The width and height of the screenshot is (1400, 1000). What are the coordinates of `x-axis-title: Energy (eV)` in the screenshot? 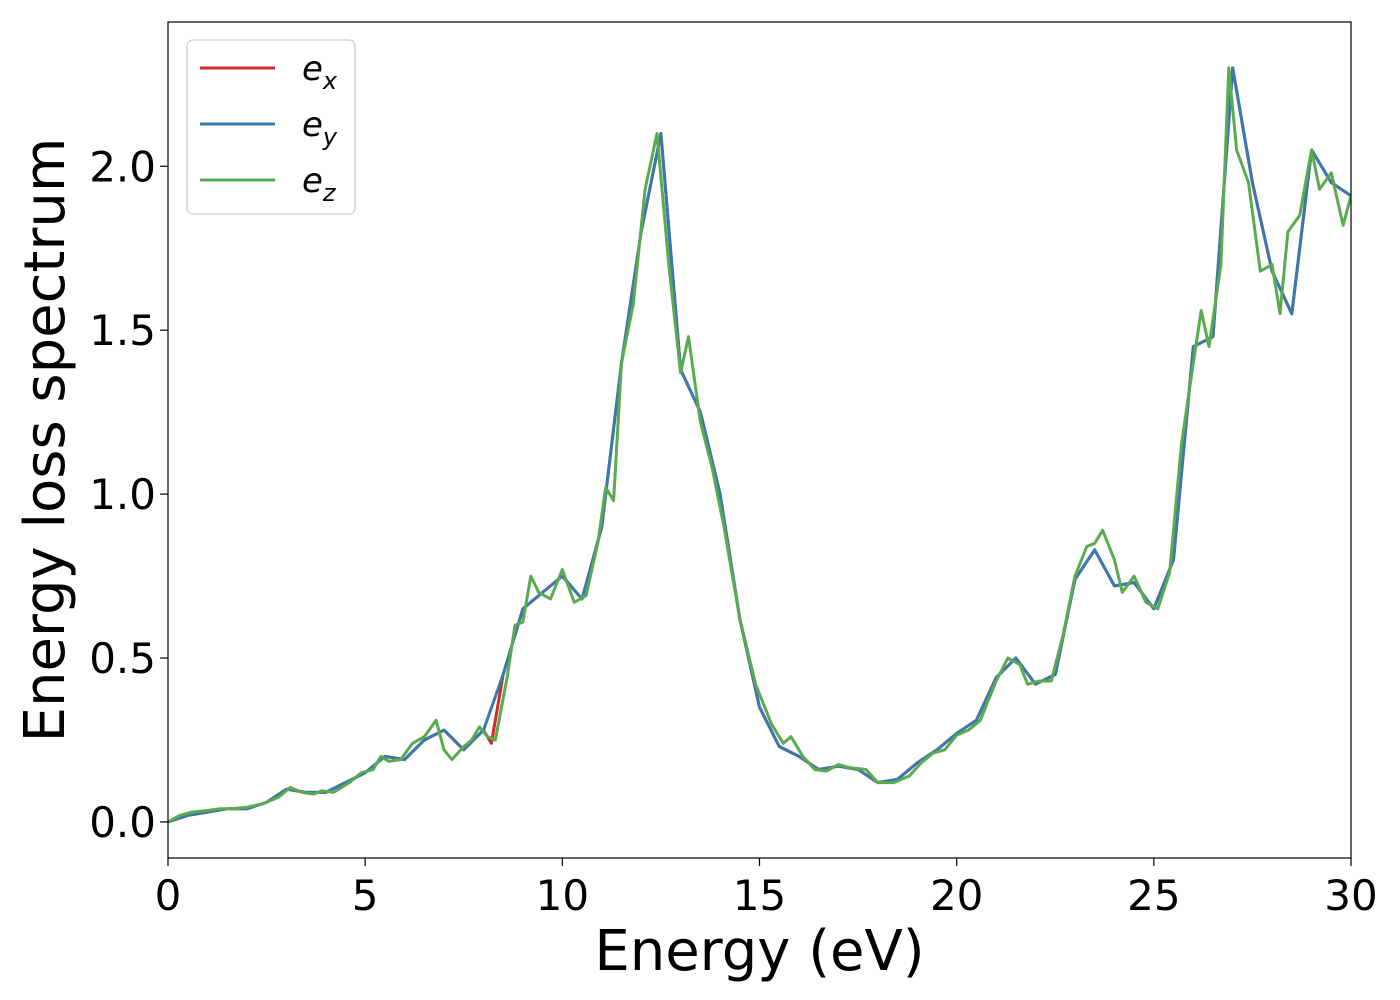 It's located at (759, 951).